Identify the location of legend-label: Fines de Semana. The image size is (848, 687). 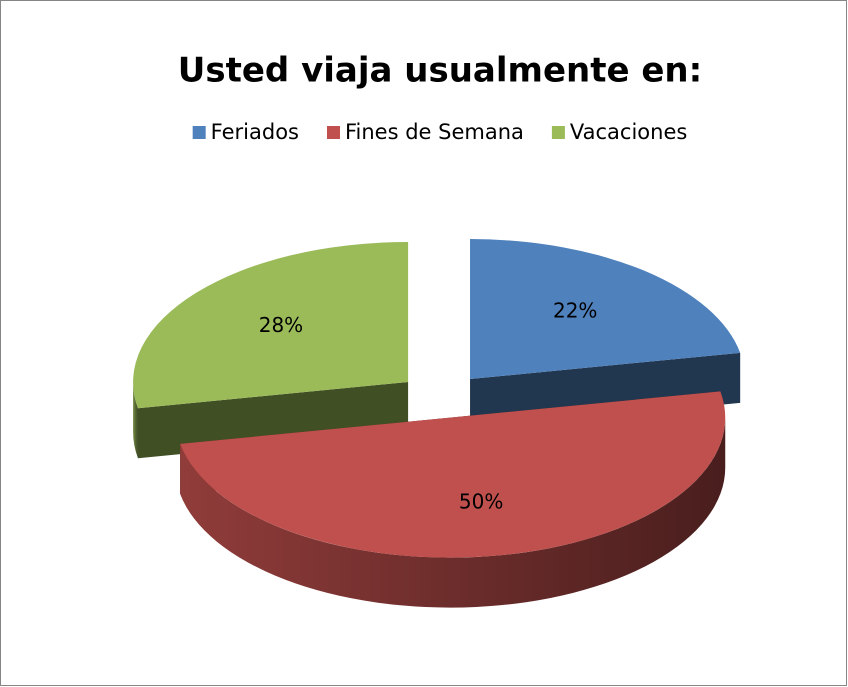
(434, 132).